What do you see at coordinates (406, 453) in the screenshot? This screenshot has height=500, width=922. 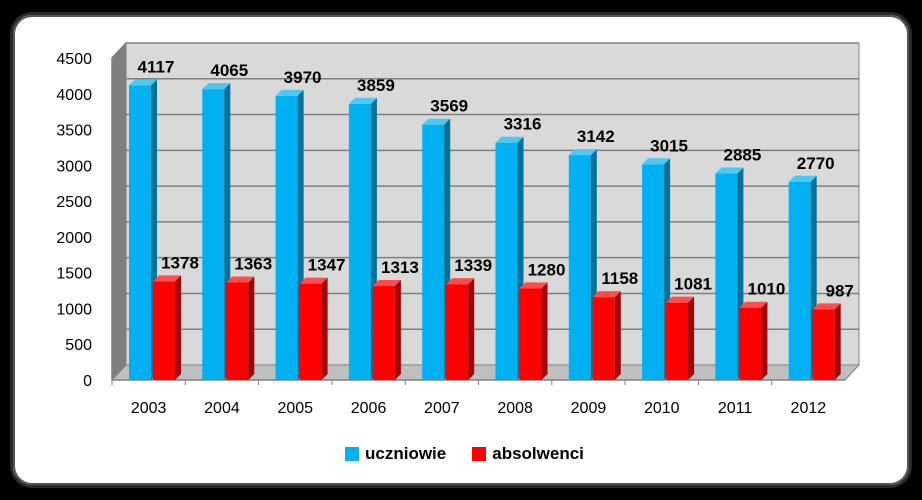 I see `legend-label-uczniowie: uczniowie` at bounding box center [406, 453].